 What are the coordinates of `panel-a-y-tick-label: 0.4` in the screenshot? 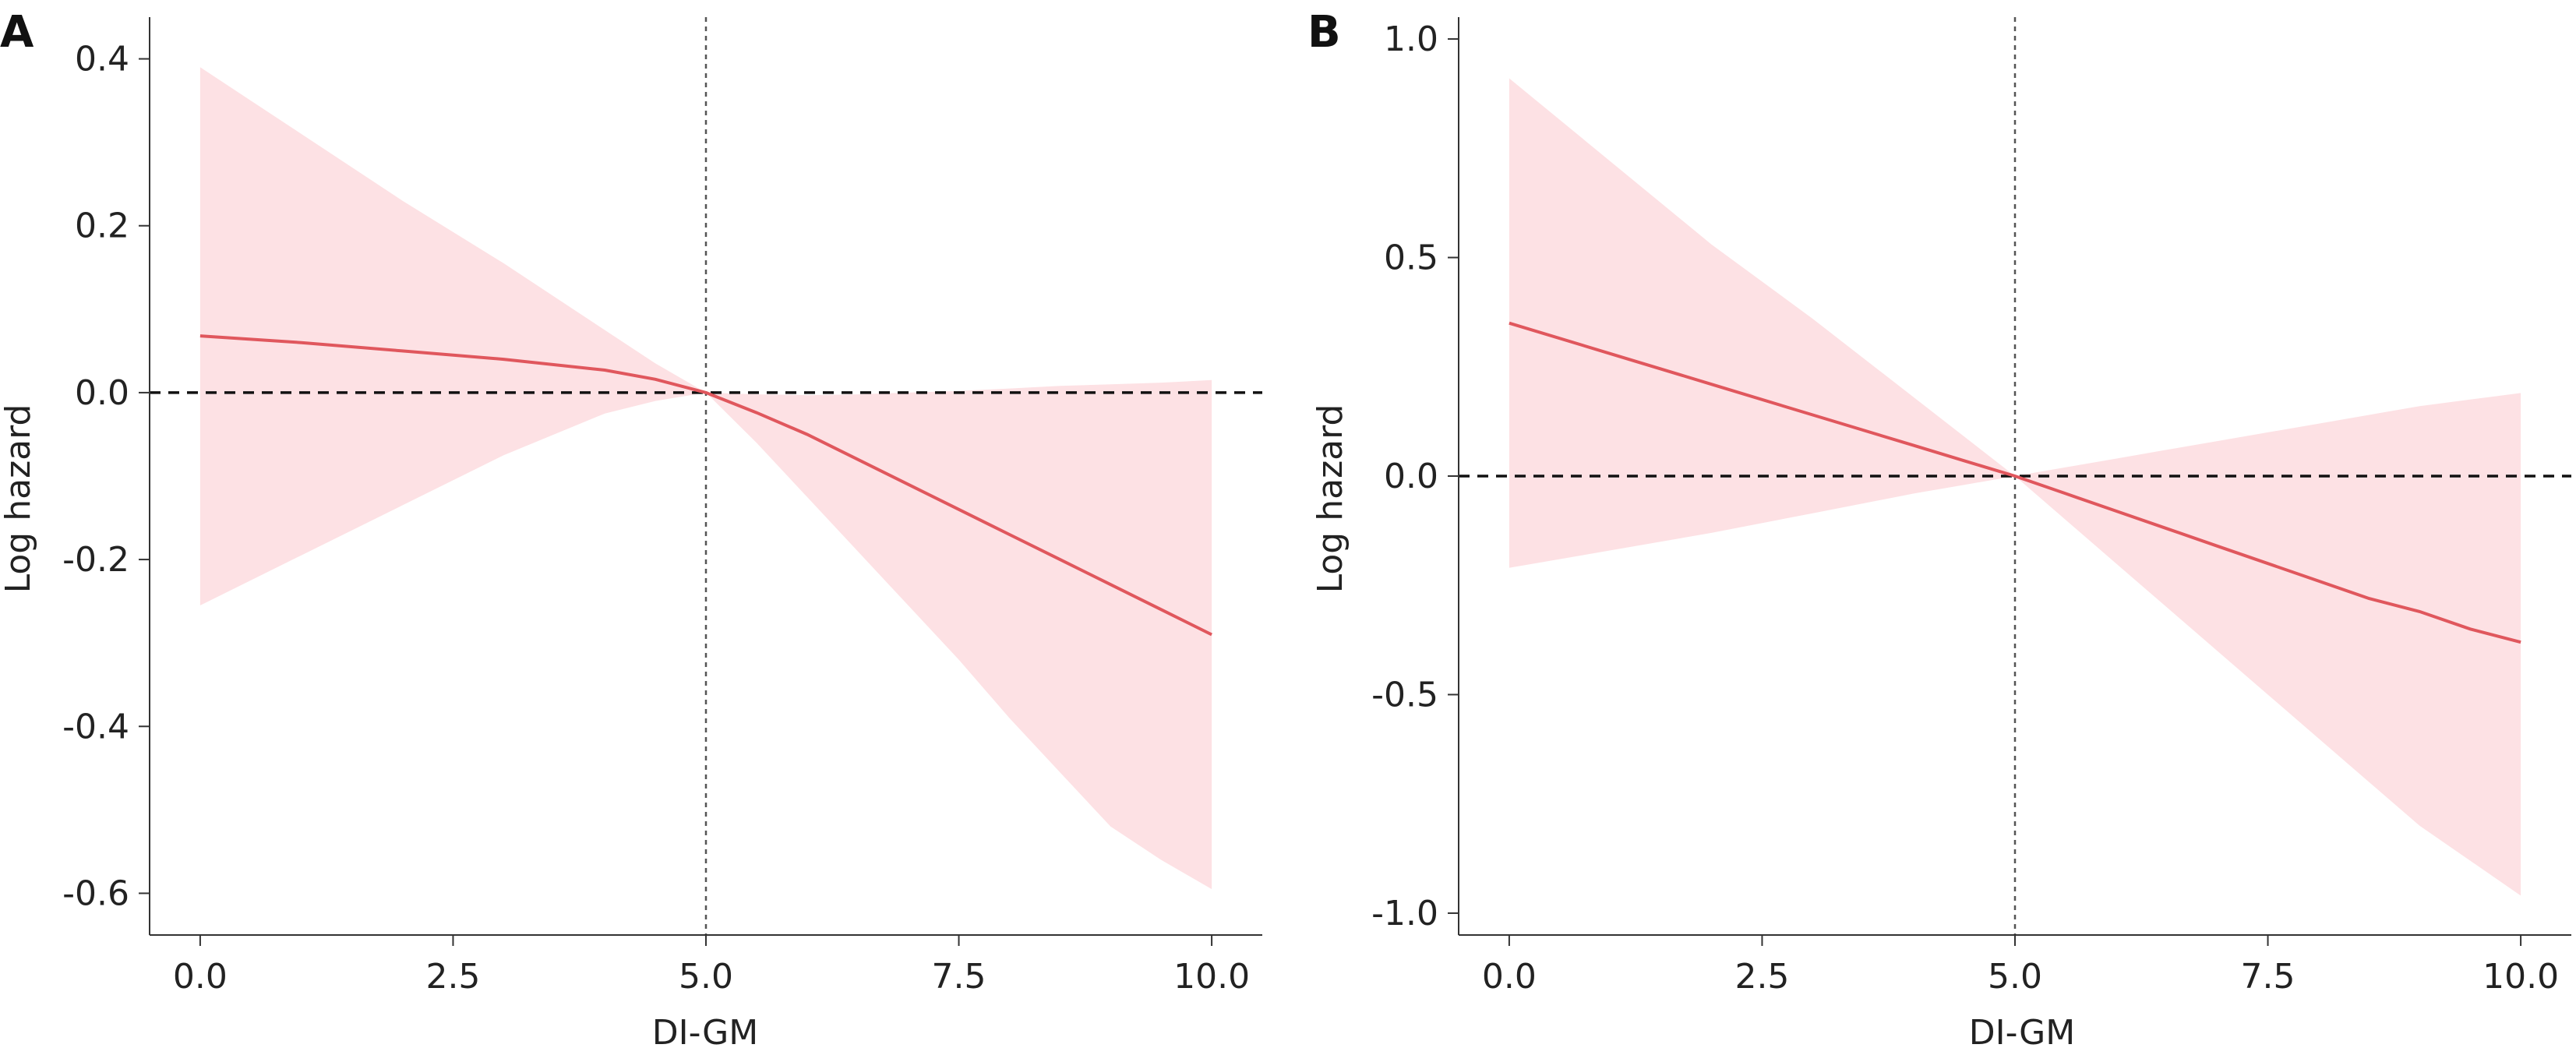 It's located at (102, 59).